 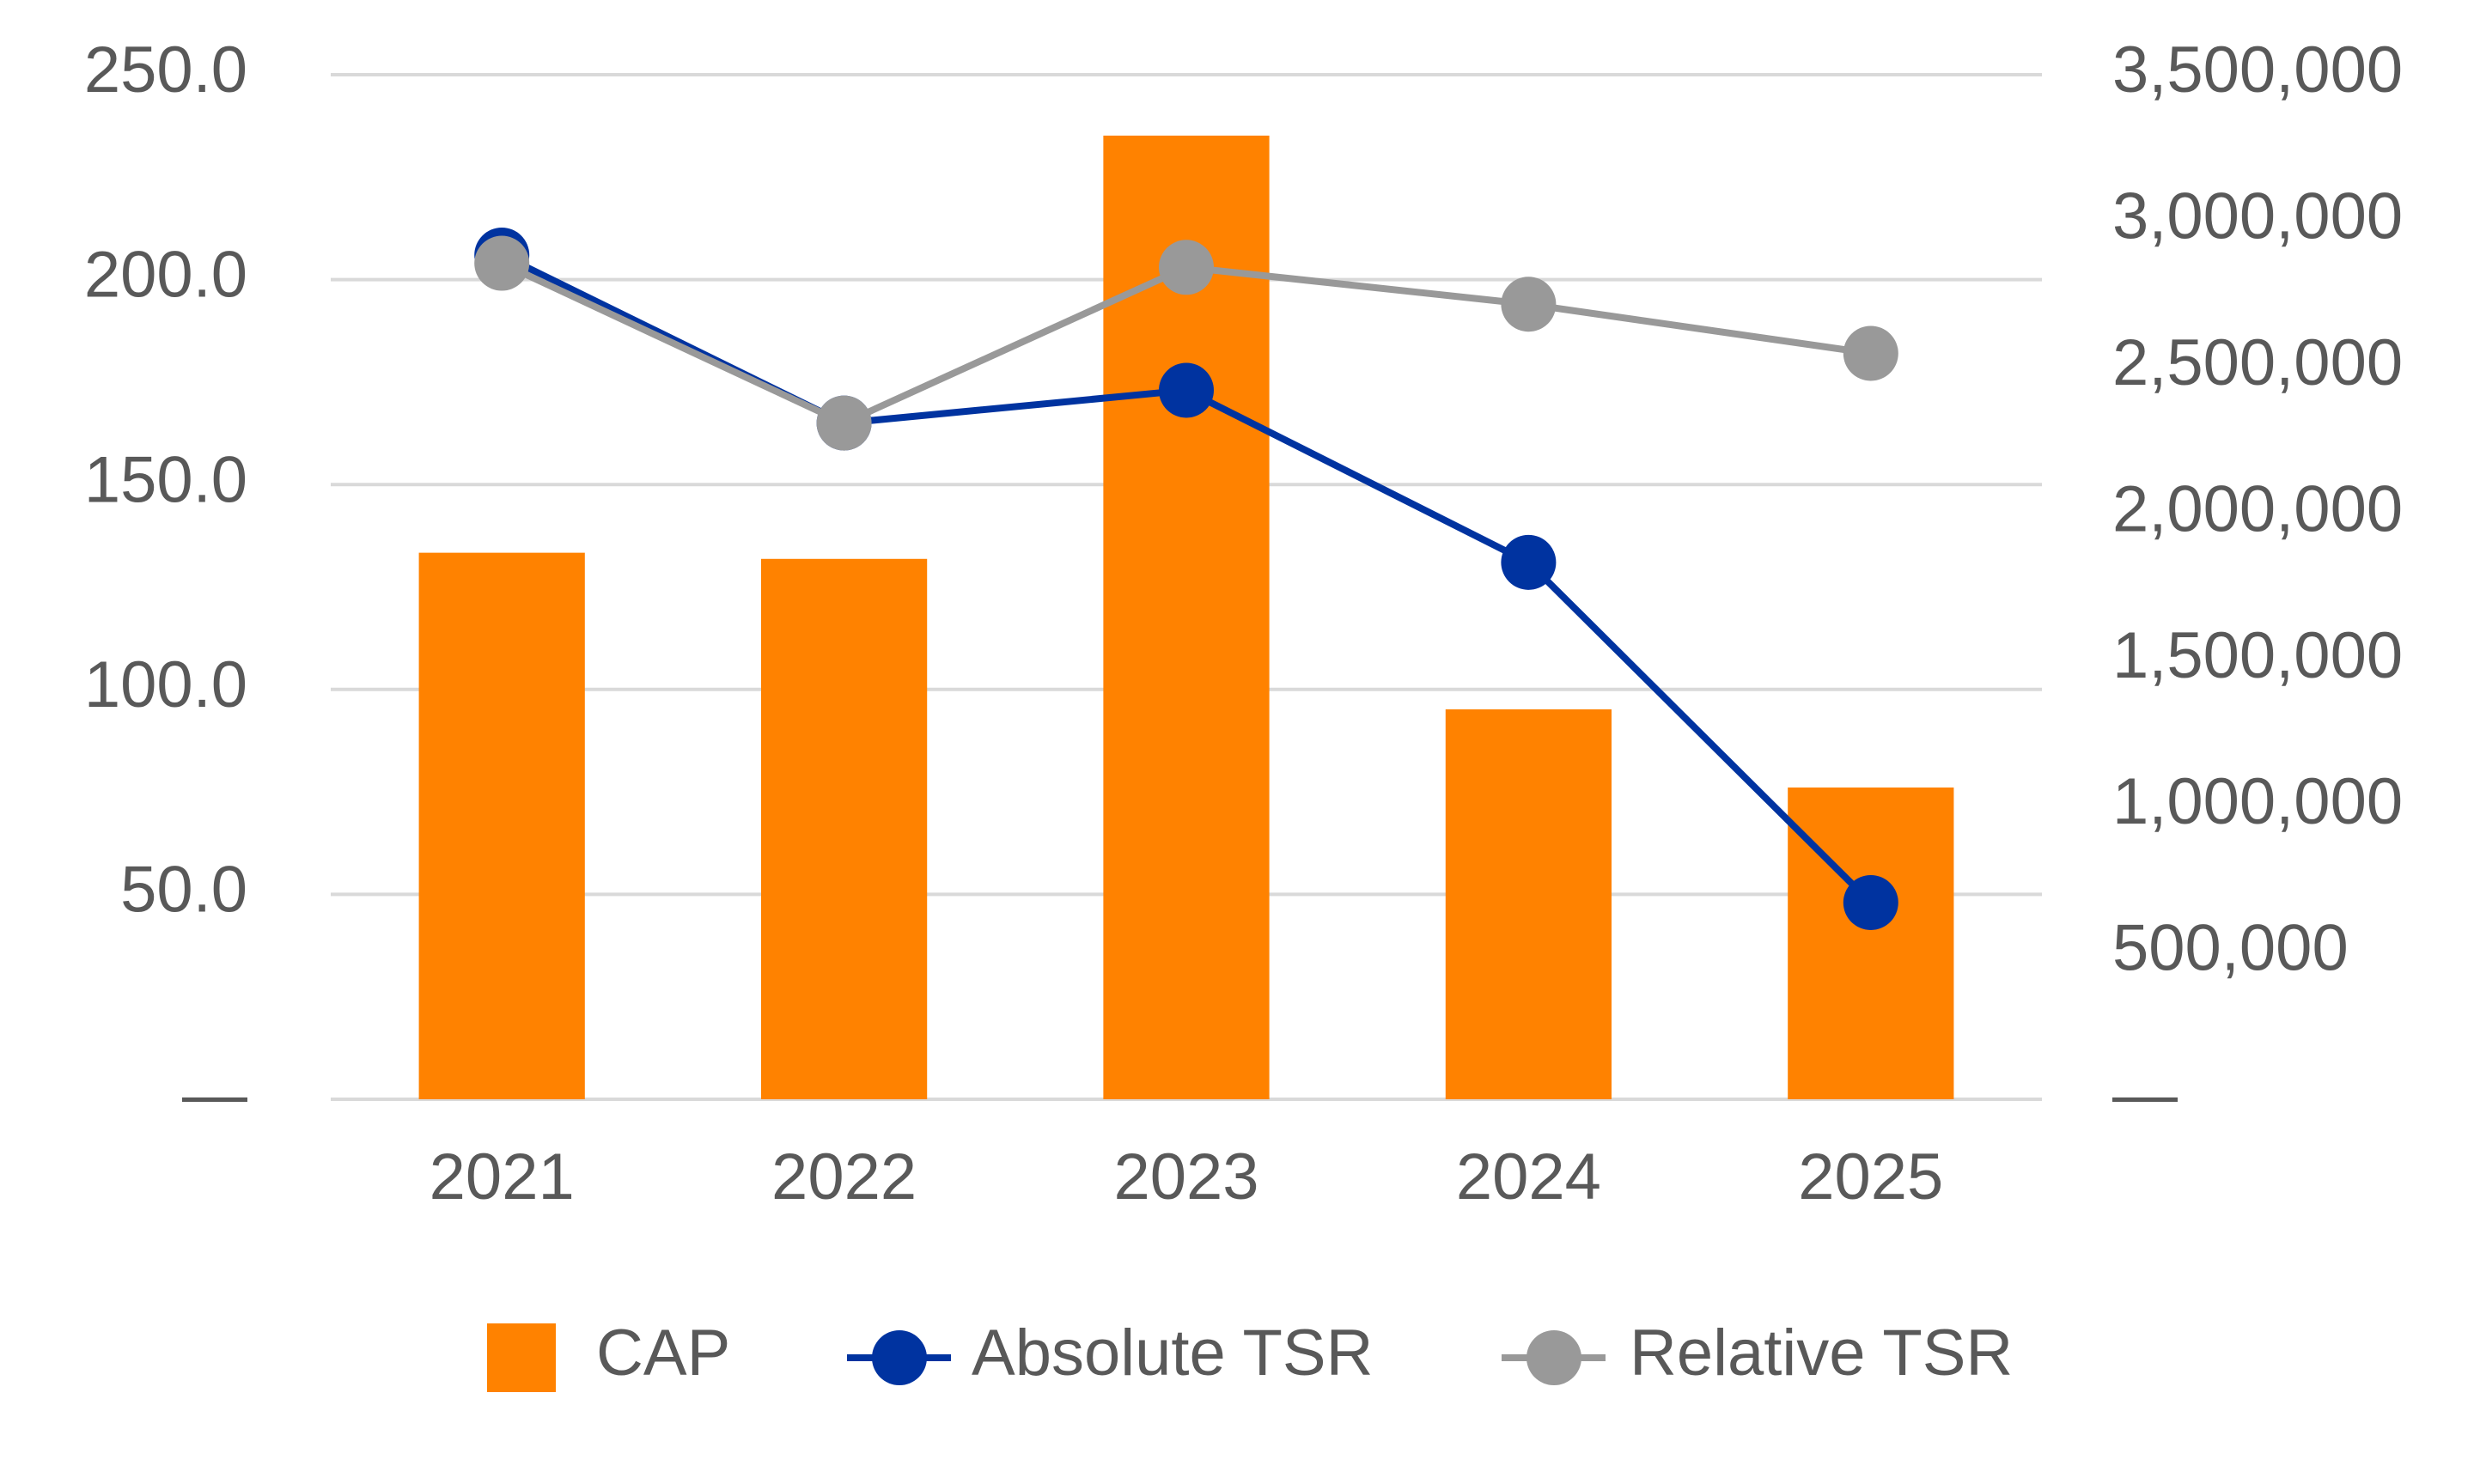 What do you see at coordinates (2230, 949) in the screenshot?
I see `y2-tick-label: 500,000` at bounding box center [2230, 949].